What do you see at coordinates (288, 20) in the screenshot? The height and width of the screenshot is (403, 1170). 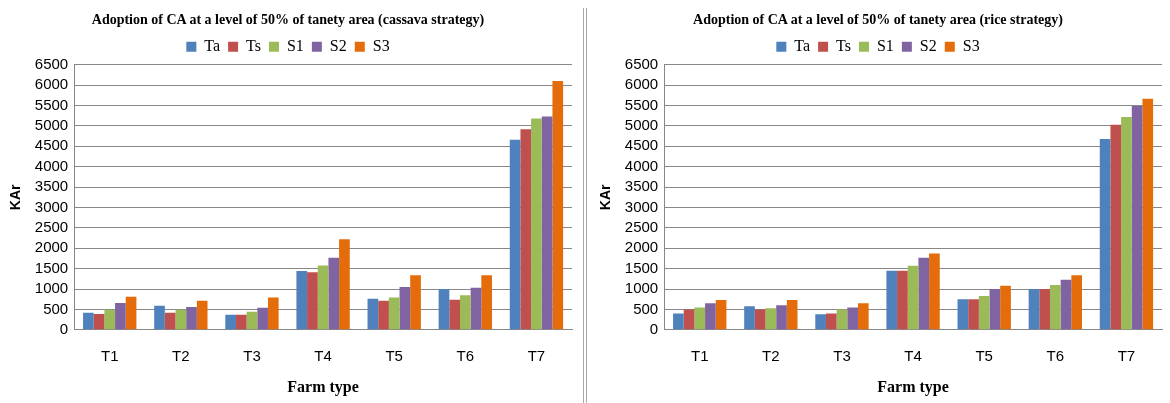 I see `chart-title: Adoption of CA at a level of 50% of tanety area (cassava strategy)` at bounding box center [288, 20].